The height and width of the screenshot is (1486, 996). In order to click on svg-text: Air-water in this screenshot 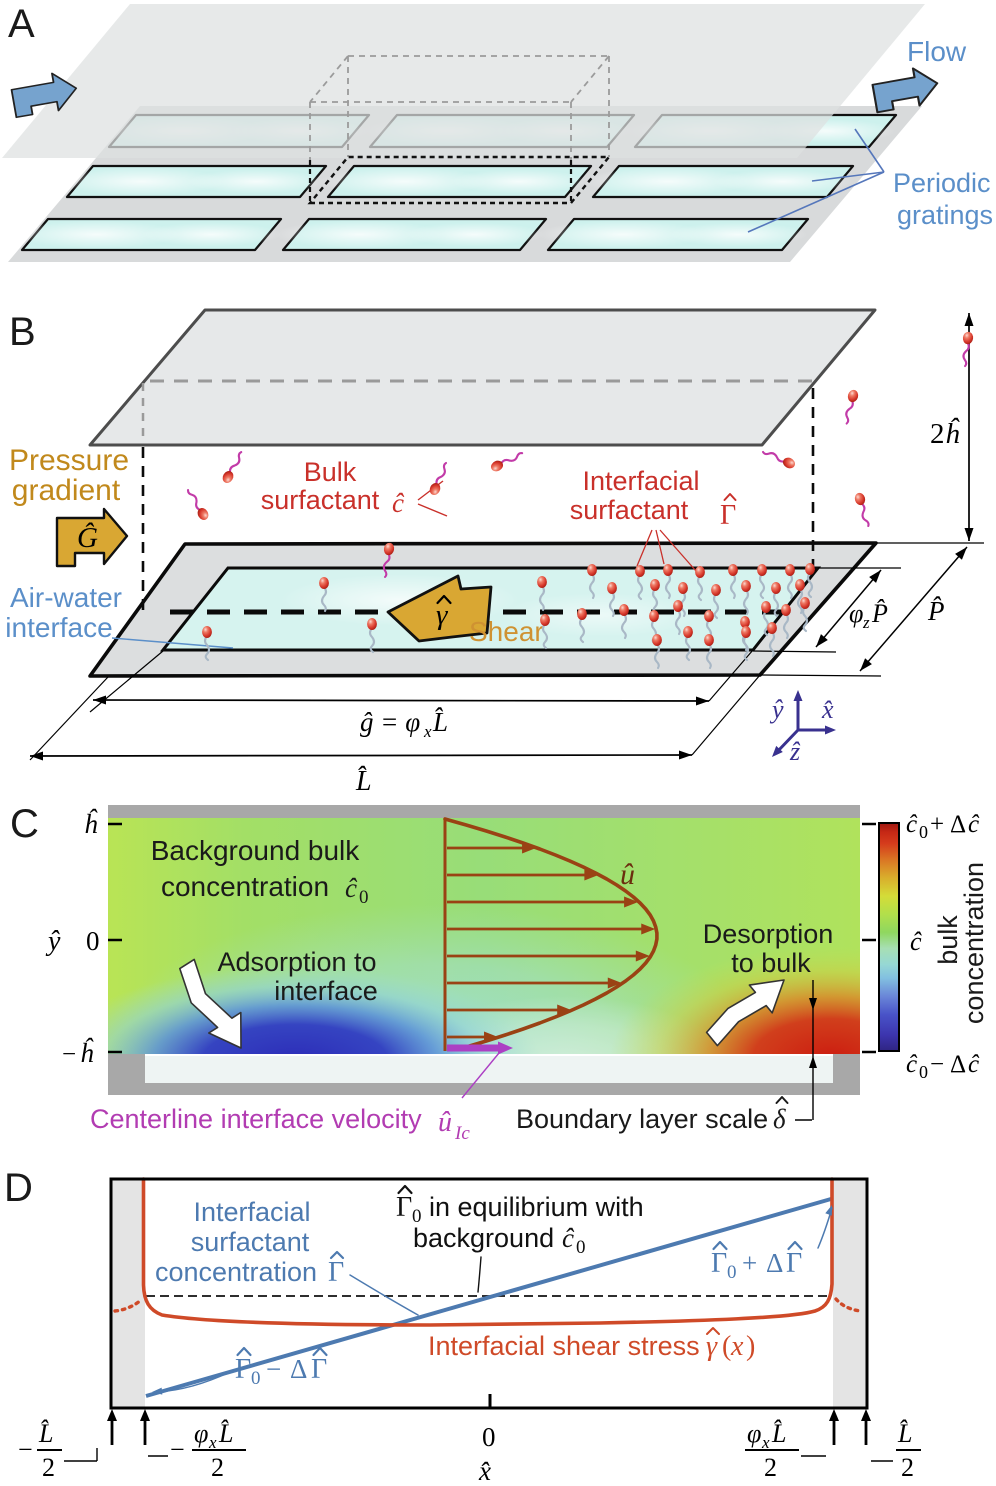, I will do `click(66, 597)`.